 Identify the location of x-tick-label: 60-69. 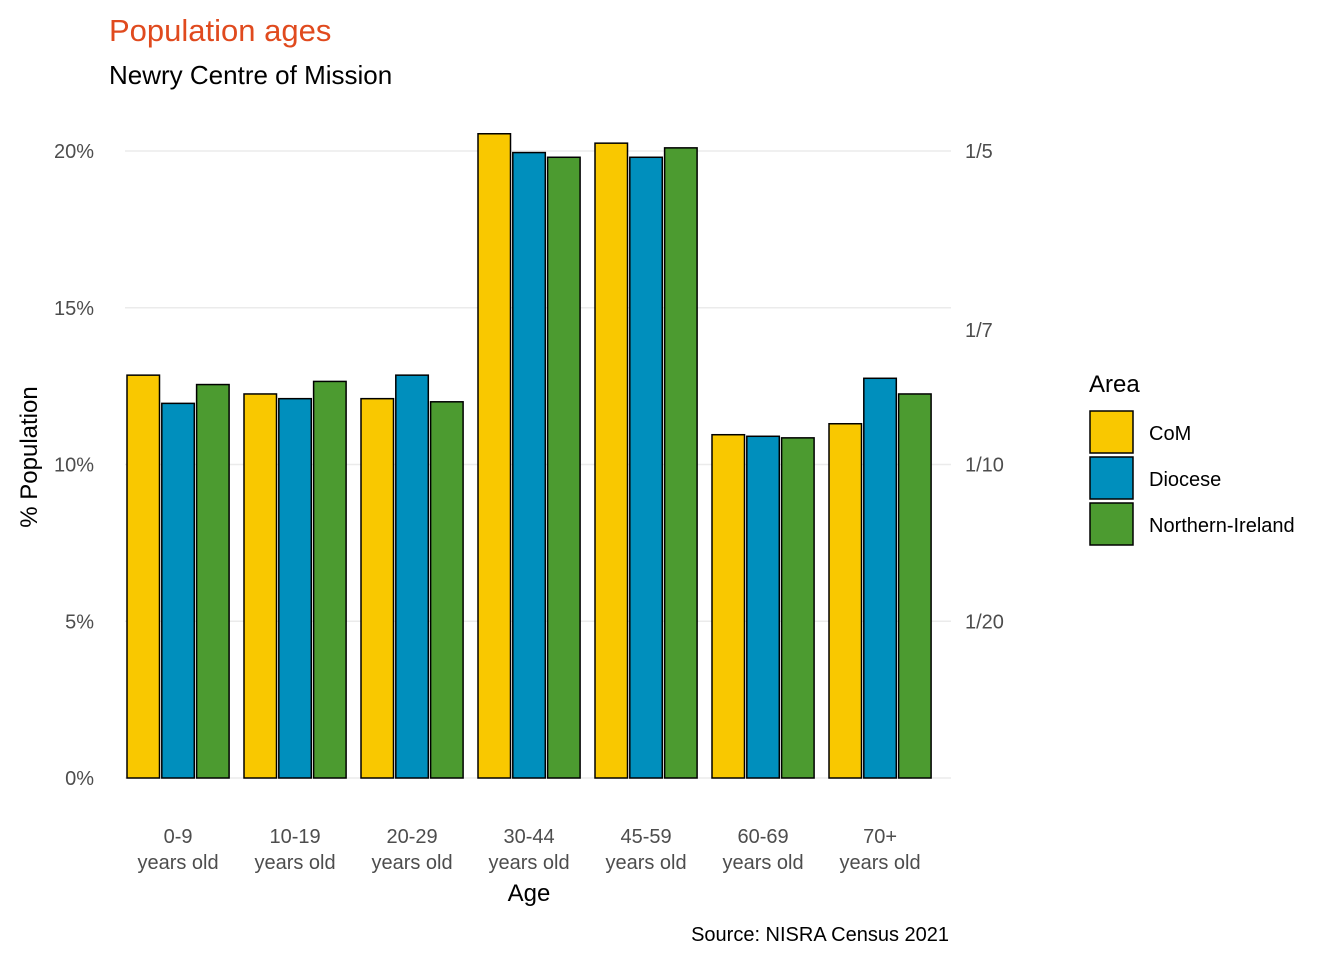
(762, 837).